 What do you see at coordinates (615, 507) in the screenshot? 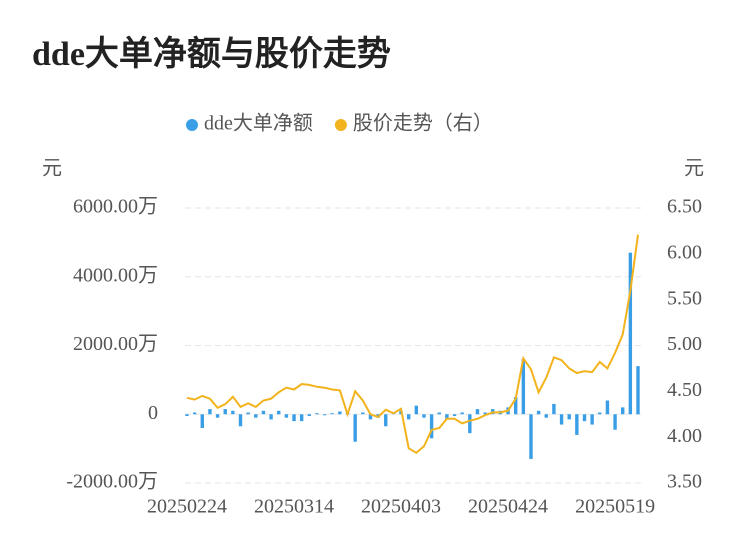
I see `x-tick-label: 20250519` at bounding box center [615, 507].